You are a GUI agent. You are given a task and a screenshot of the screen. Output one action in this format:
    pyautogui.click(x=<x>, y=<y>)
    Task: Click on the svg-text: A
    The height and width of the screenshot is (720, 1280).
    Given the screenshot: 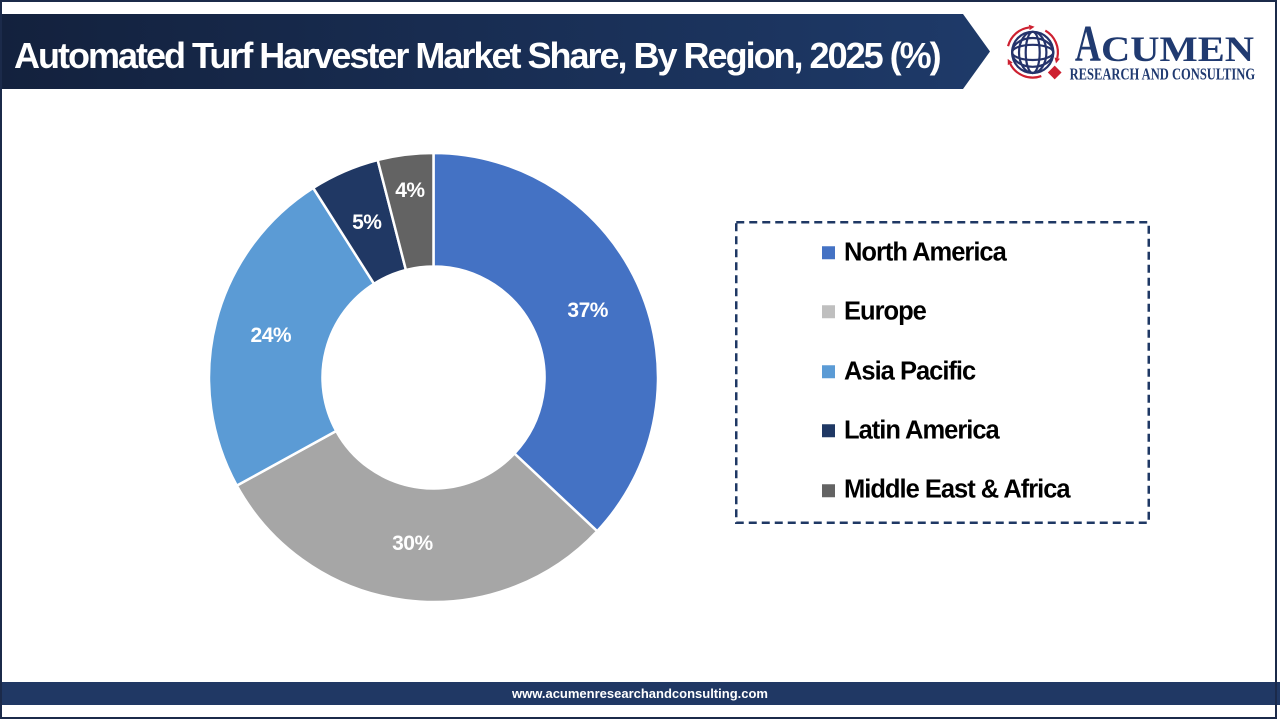 What is the action you would take?
    pyautogui.click(x=1088, y=44)
    